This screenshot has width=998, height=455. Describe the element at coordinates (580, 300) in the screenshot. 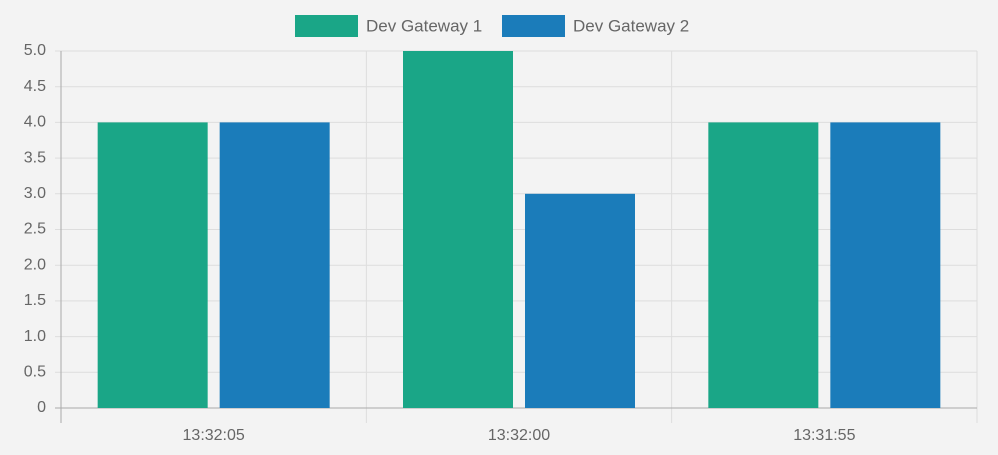

I see `bar-2-13:32:00` at that location.